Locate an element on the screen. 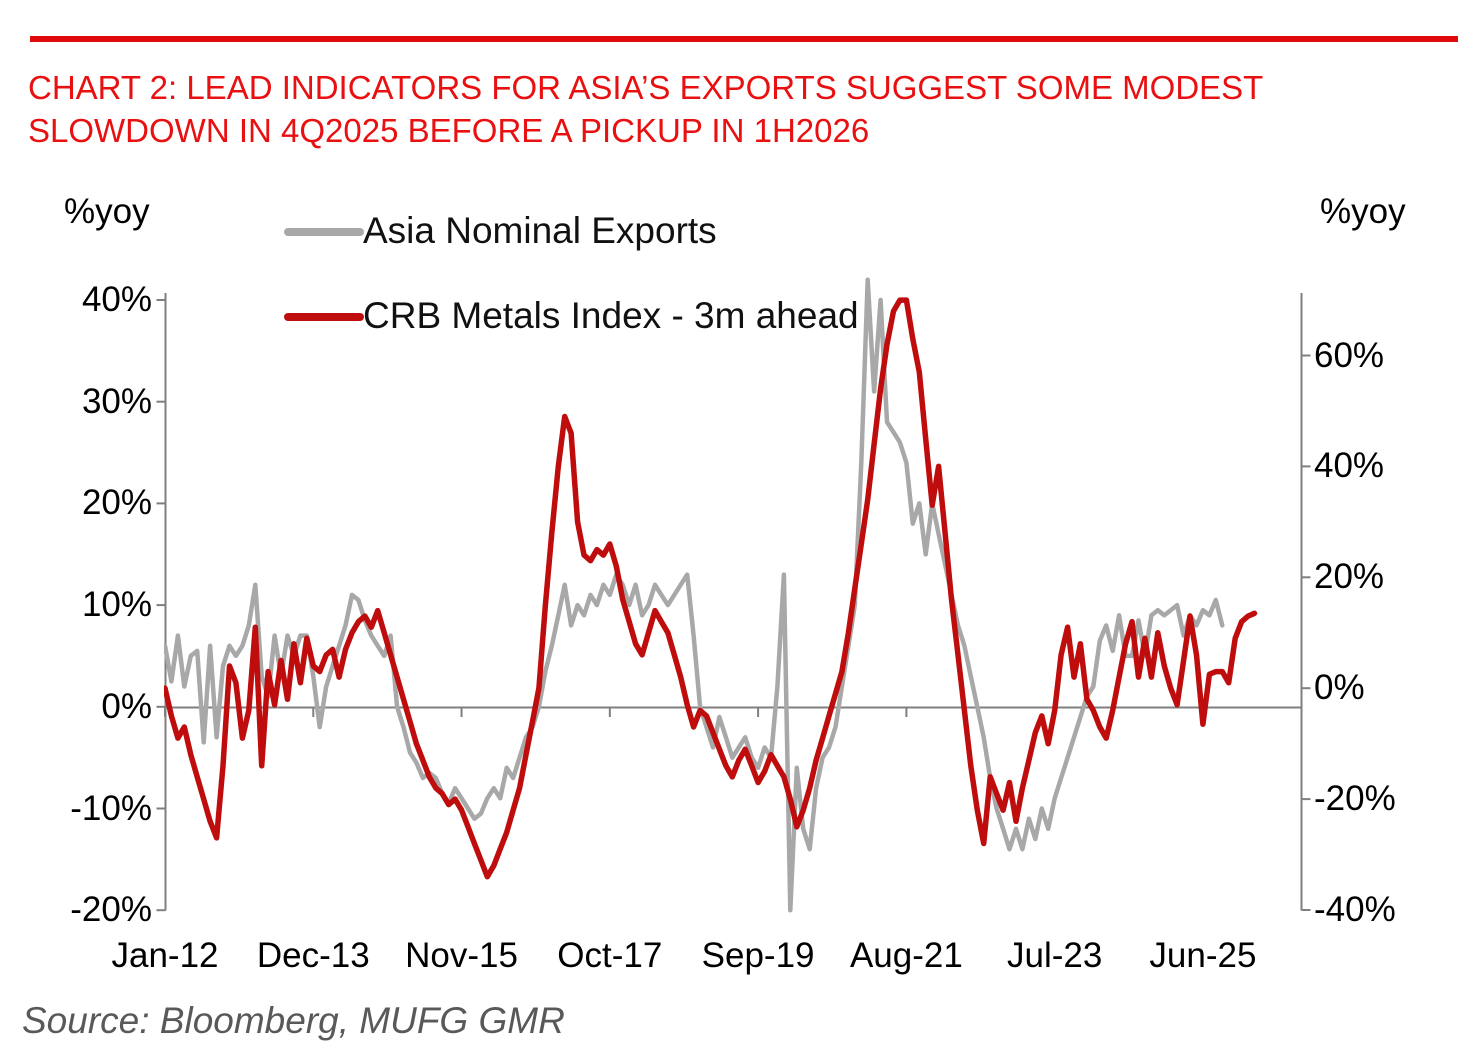  legend-label-crb-metals: CRB Metals Index - 3m ahead is located at coordinates (611, 315).